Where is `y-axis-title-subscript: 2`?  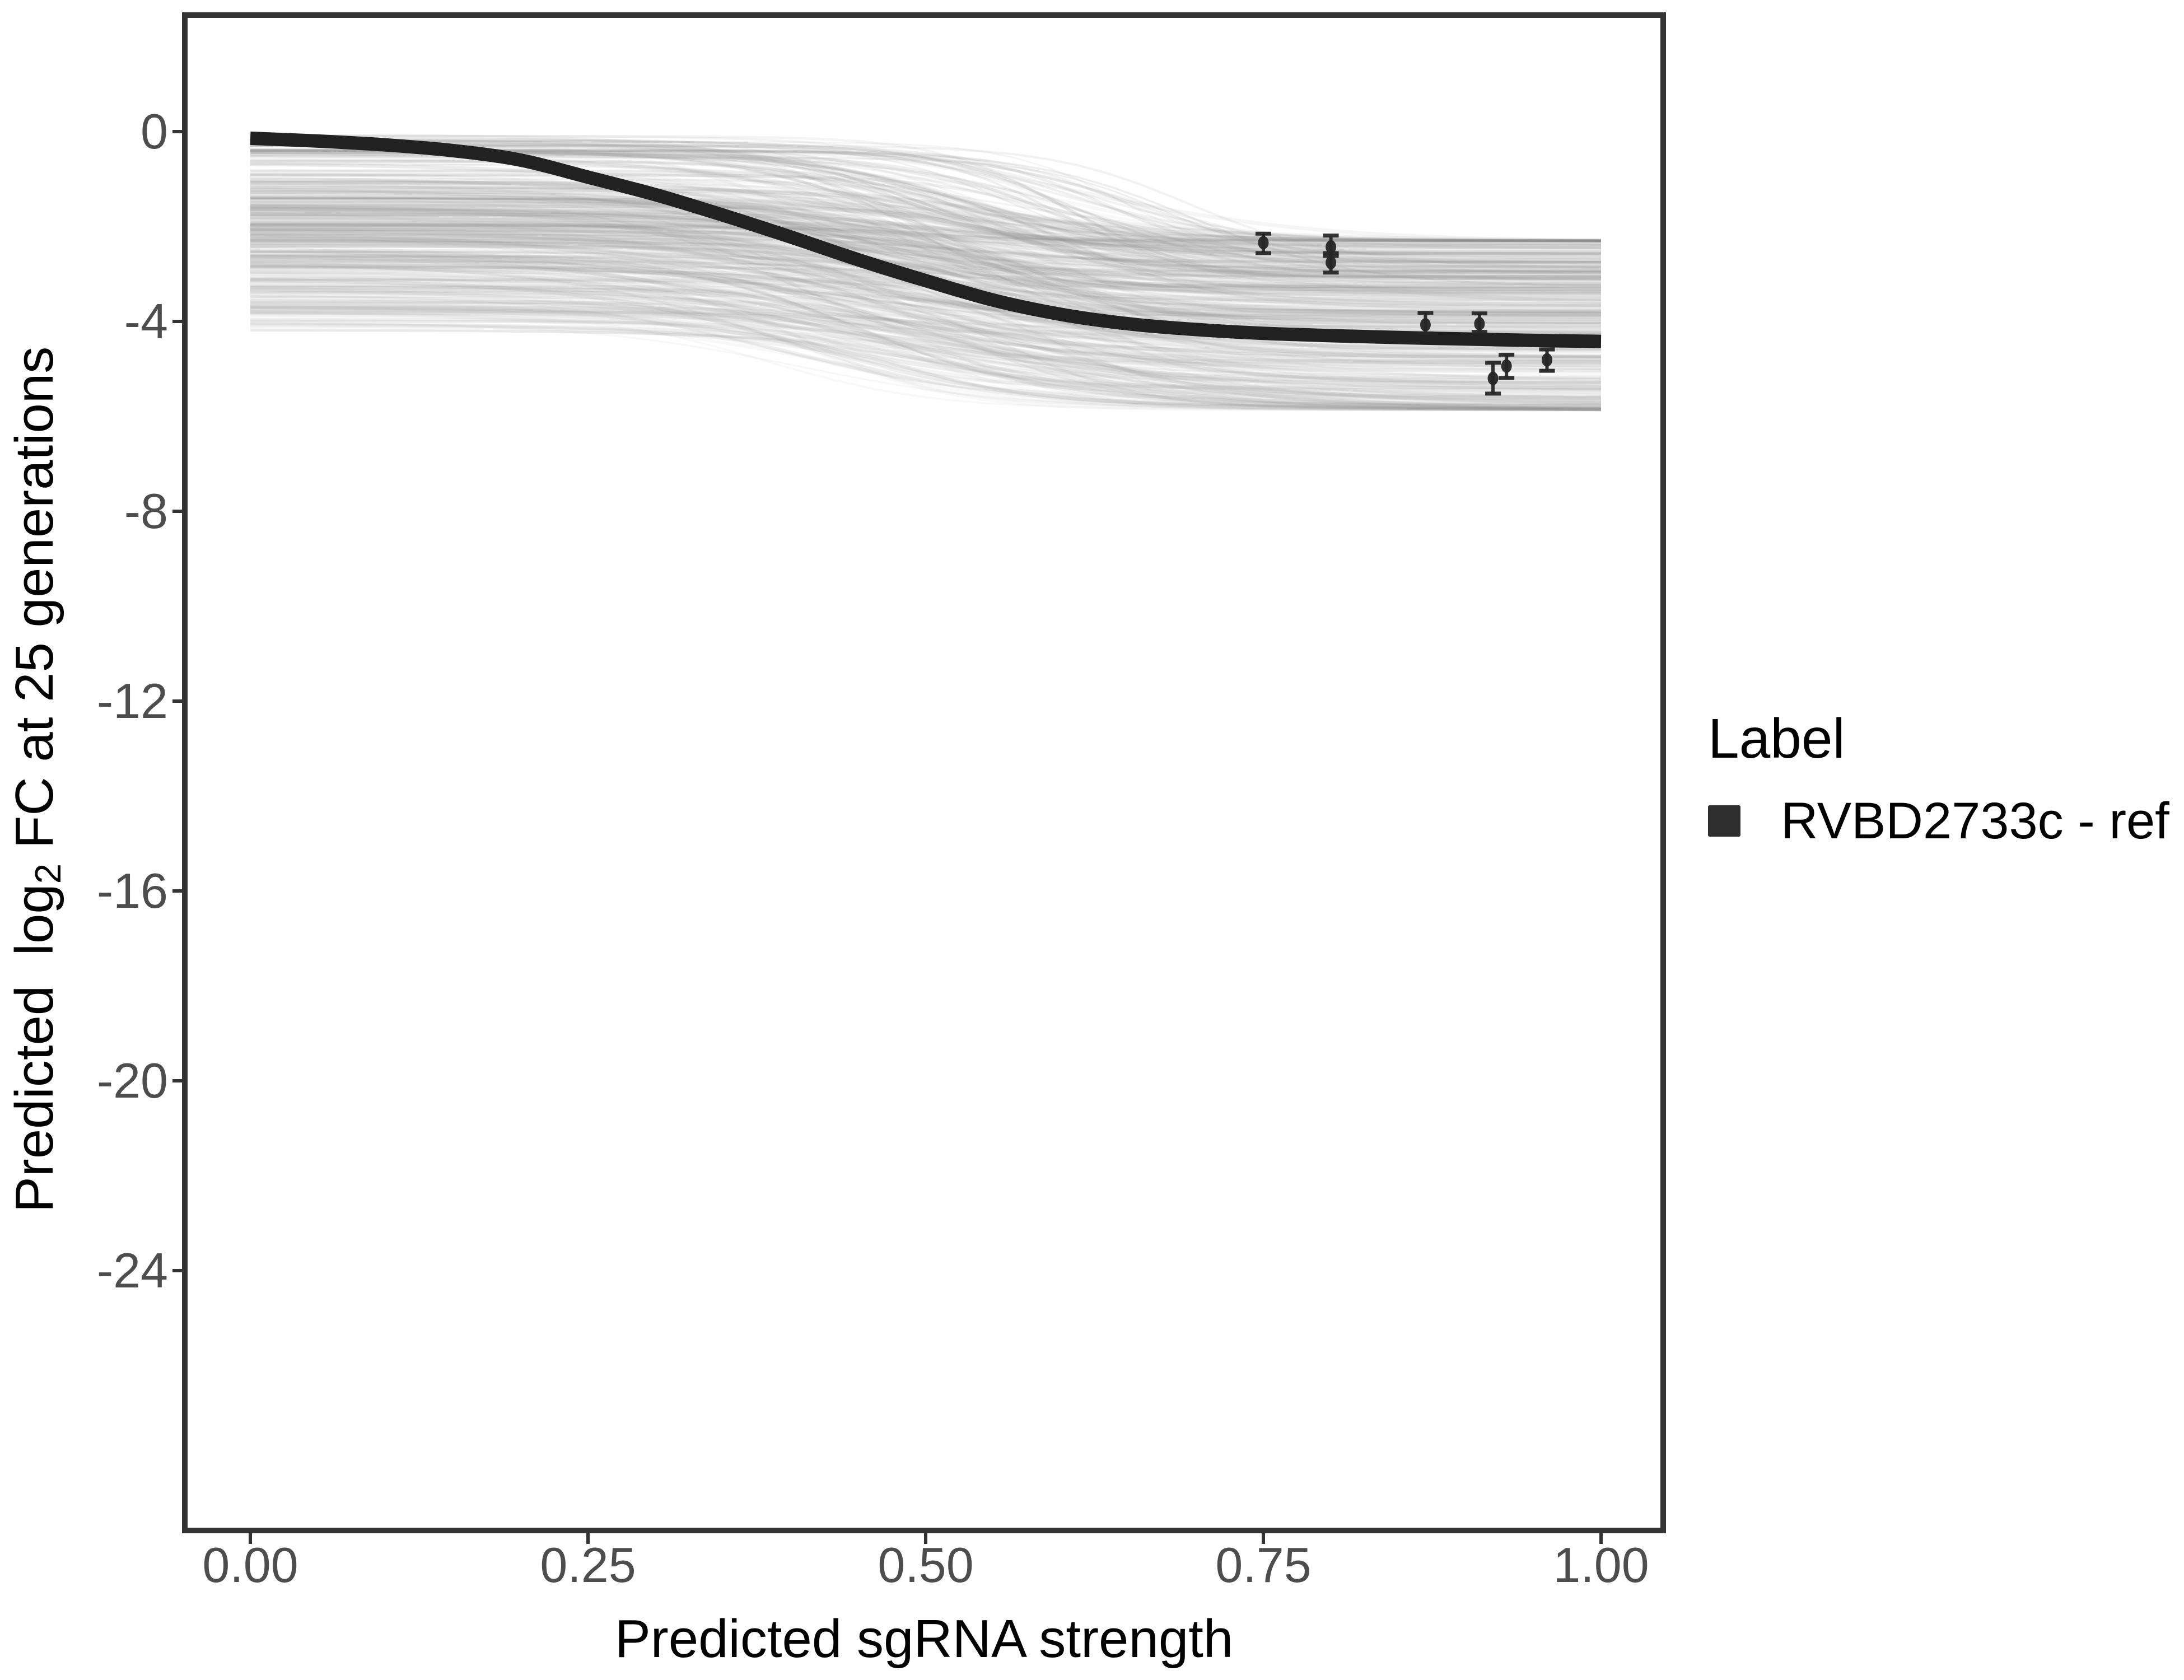
y-axis-title-subscript: 2 is located at coordinates (48, 874).